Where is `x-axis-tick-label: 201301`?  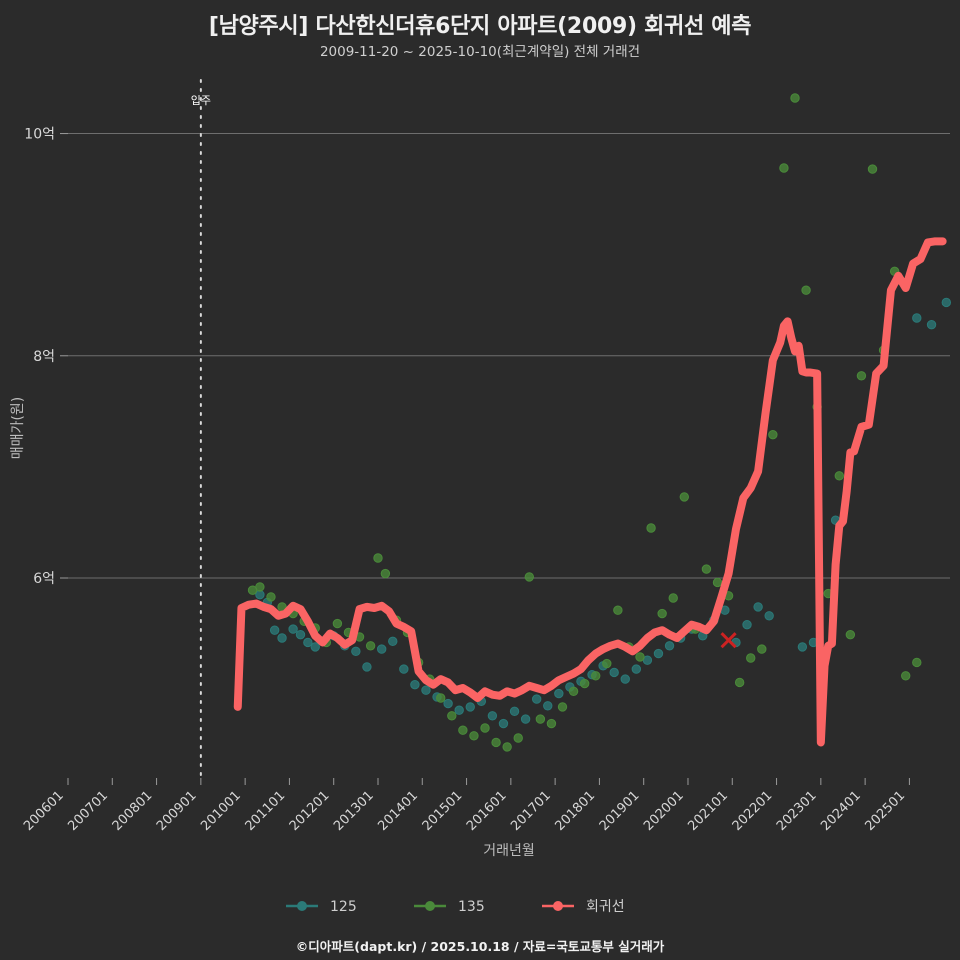 x-axis-tick-label: 201301 is located at coordinates (354, 811).